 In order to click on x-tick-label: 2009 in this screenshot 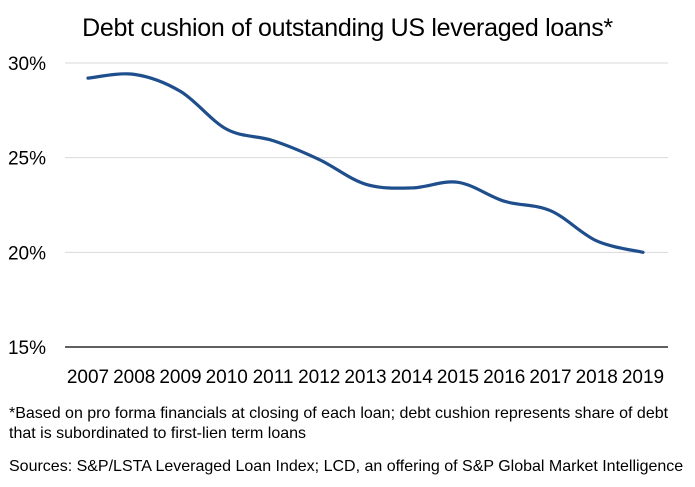, I will do `click(180, 377)`.